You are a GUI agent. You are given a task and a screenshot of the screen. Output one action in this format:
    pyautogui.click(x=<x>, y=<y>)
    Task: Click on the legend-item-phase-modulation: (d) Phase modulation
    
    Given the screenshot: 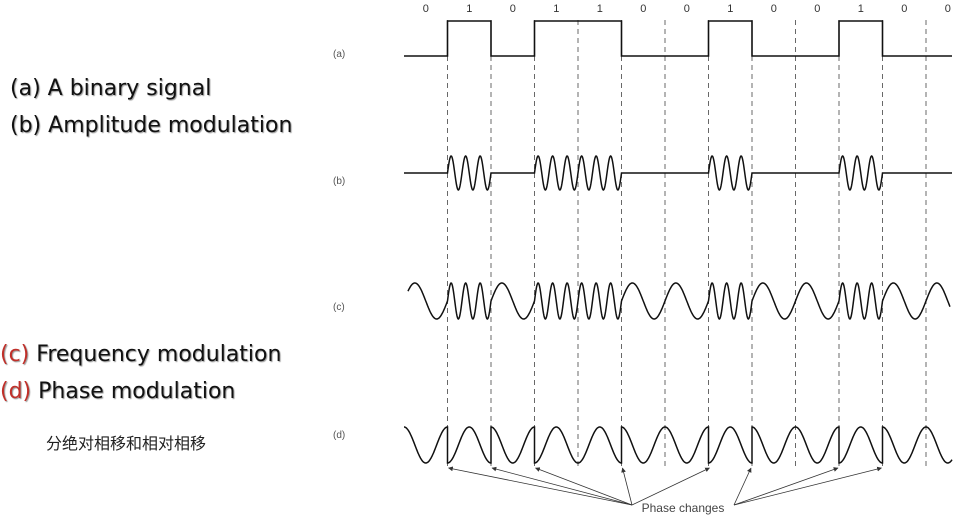 What is the action you would take?
    pyautogui.click(x=117, y=391)
    